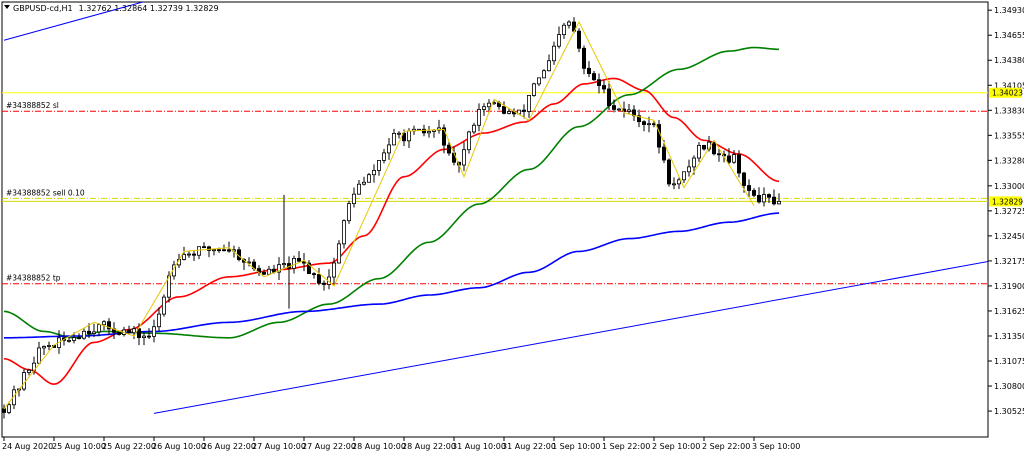  I want to click on price-tick-label: 1.32725, so click(1009, 211).